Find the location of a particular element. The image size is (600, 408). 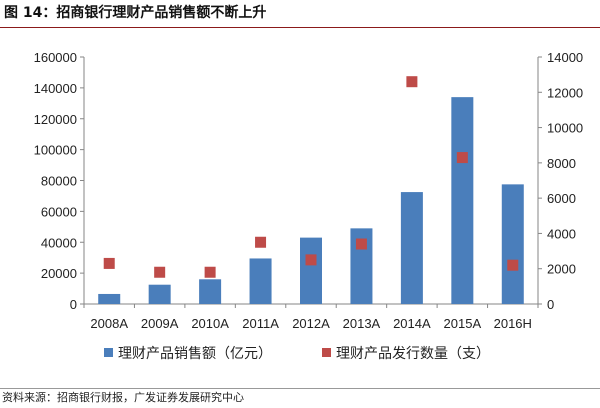

right-axis-tick-label: 8000 is located at coordinates (561, 163).